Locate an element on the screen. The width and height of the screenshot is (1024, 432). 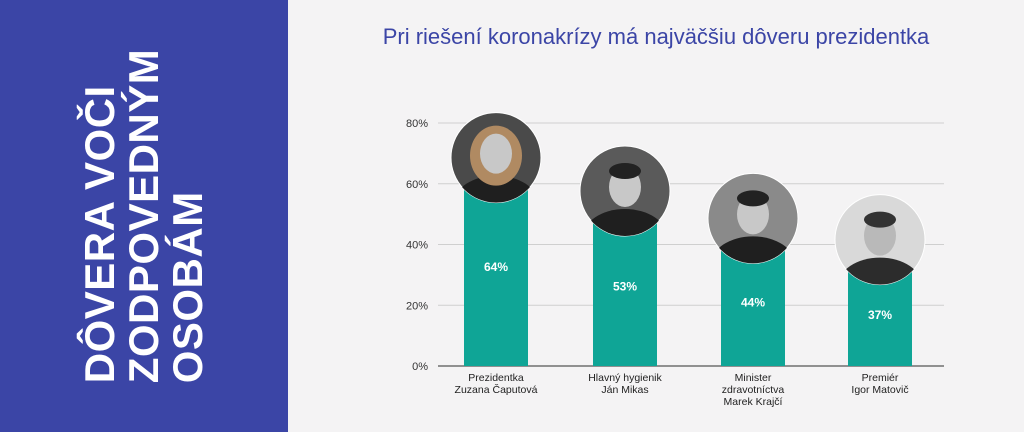
portrait-zuzana-caputova is located at coordinates (496, 158).